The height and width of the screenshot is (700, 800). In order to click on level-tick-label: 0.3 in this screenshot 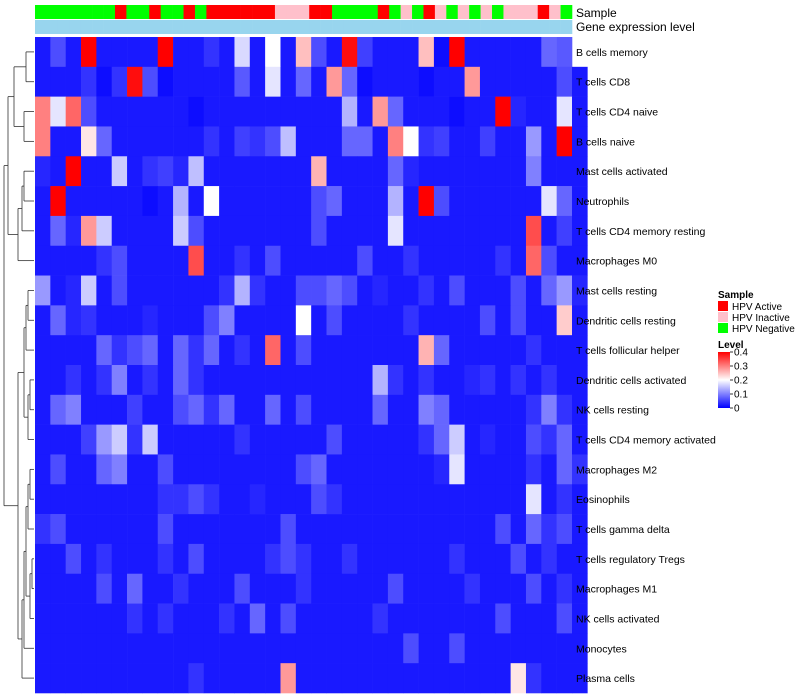, I will do `click(741, 367)`.